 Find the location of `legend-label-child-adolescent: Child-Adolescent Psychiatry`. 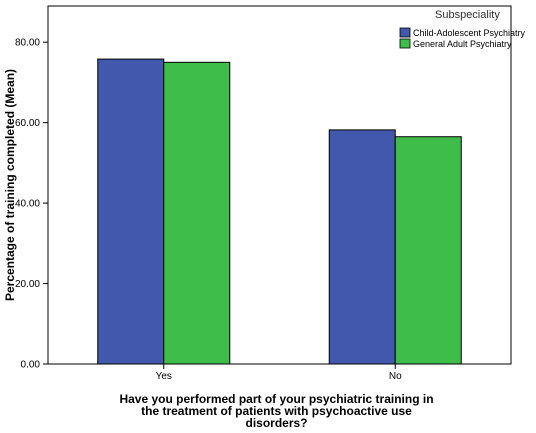

legend-label-child-adolescent: Child-Adolescent Psychiatry is located at coordinates (469, 33).